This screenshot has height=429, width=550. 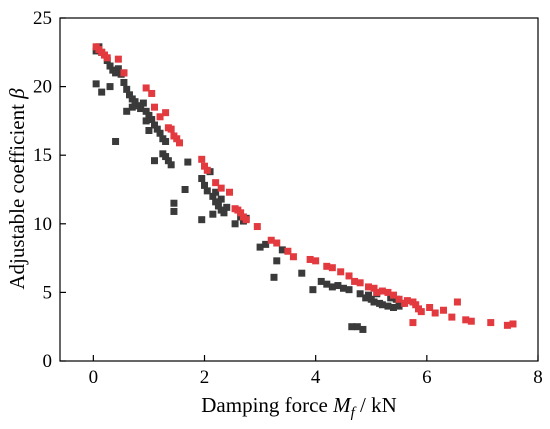 What do you see at coordinates (42, 224) in the screenshot?
I see `y-tick-label: 10` at bounding box center [42, 224].